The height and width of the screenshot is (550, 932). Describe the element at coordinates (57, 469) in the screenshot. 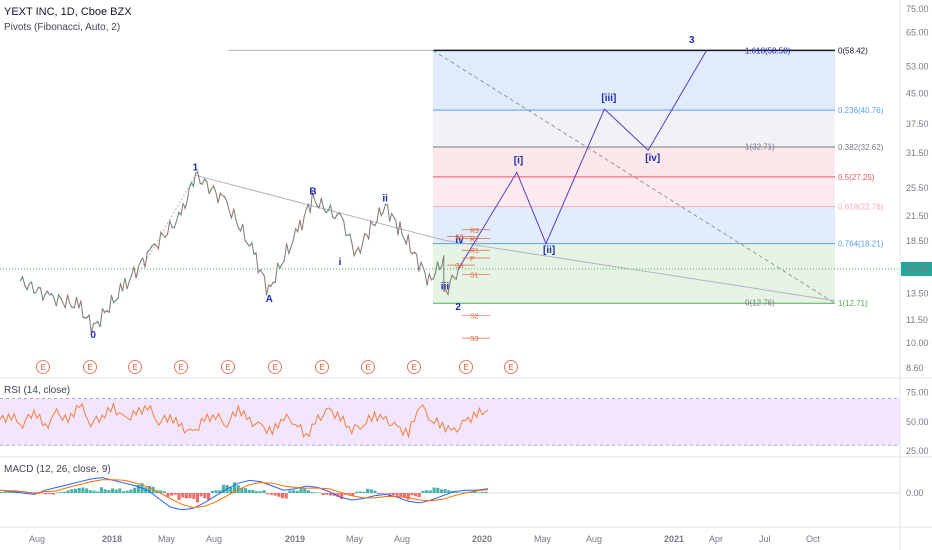

I see `macd-indicator-label: MACD (12, 26, close, 9)` at that location.